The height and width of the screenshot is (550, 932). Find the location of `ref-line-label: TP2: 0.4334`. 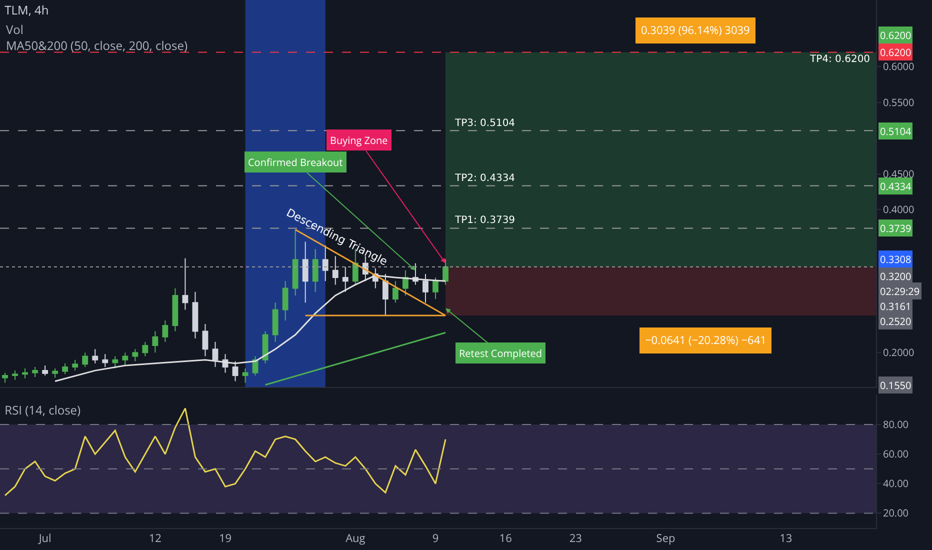

ref-line-label: TP2: 0.4334 is located at coordinates (485, 178).